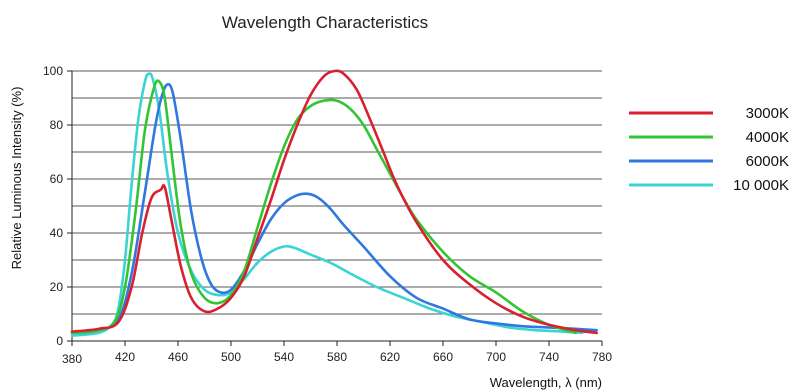 The image size is (793, 392). Describe the element at coordinates (767, 113) in the screenshot. I see `legend-label-3000k: 3000K` at that location.